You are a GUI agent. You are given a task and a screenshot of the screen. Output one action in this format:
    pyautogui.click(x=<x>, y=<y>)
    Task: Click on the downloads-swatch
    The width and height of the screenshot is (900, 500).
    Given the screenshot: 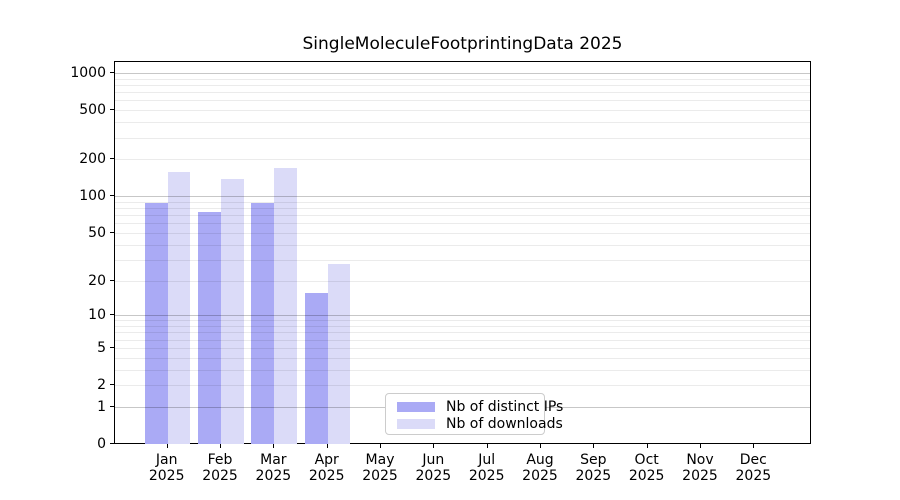 What is the action you would take?
    pyautogui.click(x=416, y=423)
    